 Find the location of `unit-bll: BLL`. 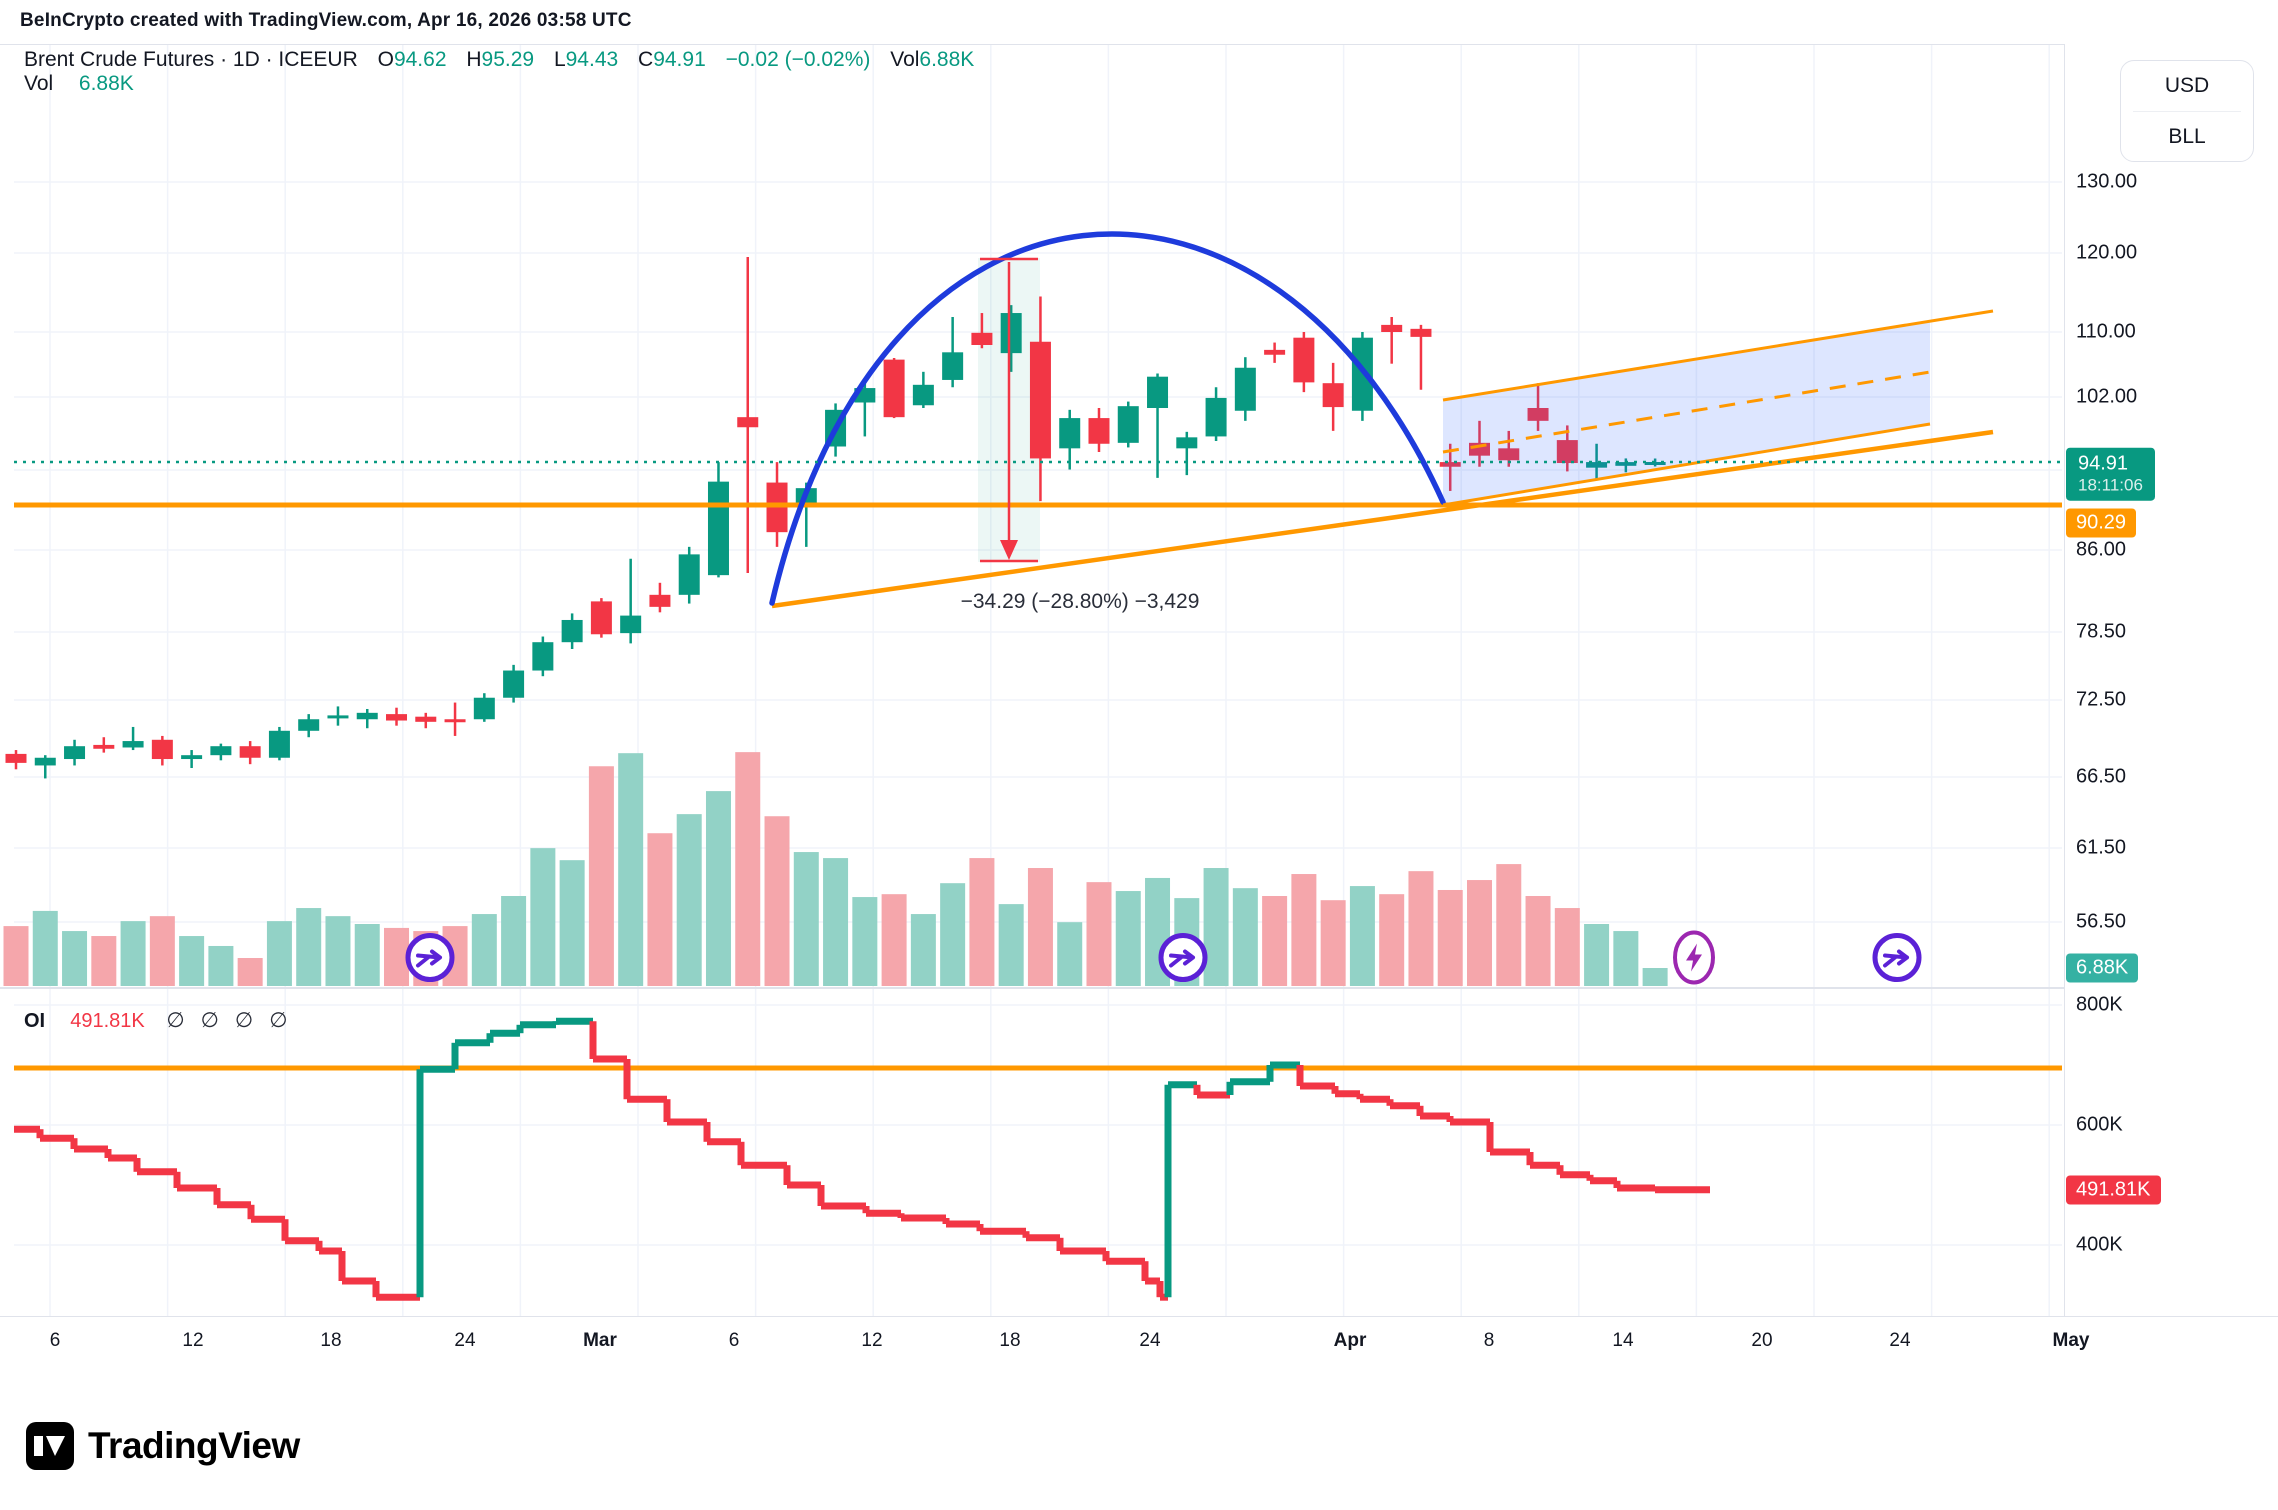

unit-bll: BLL is located at coordinates (2187, 136).